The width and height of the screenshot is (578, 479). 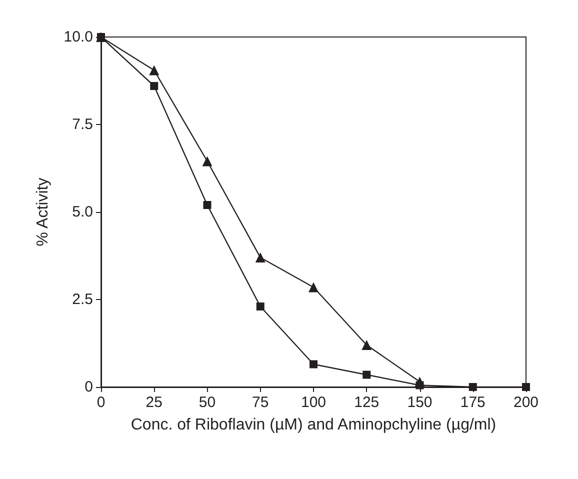 What do you see at coordinates (207, 402) in the screenshot?
I see `x-tick-label: 50` at bounding box center [207, 402].